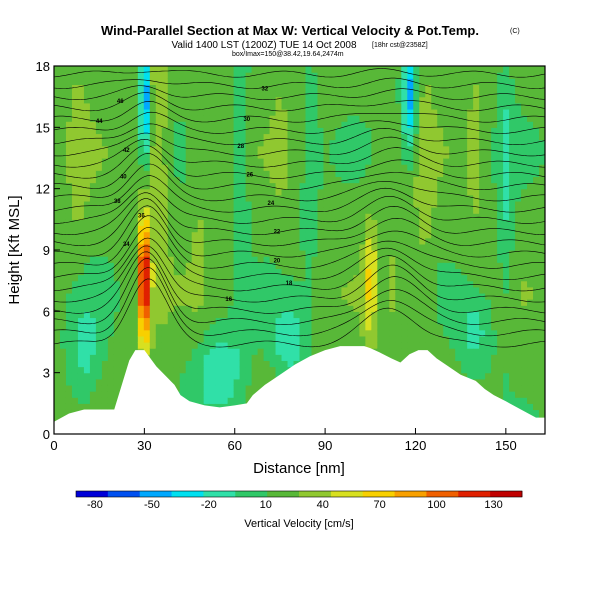 The height and width of the screenshot is (600, 600). What do you see at coordinates (117, 202) in the screenshot?
I see `contour-label: 38` at bounding box center [117, 202].